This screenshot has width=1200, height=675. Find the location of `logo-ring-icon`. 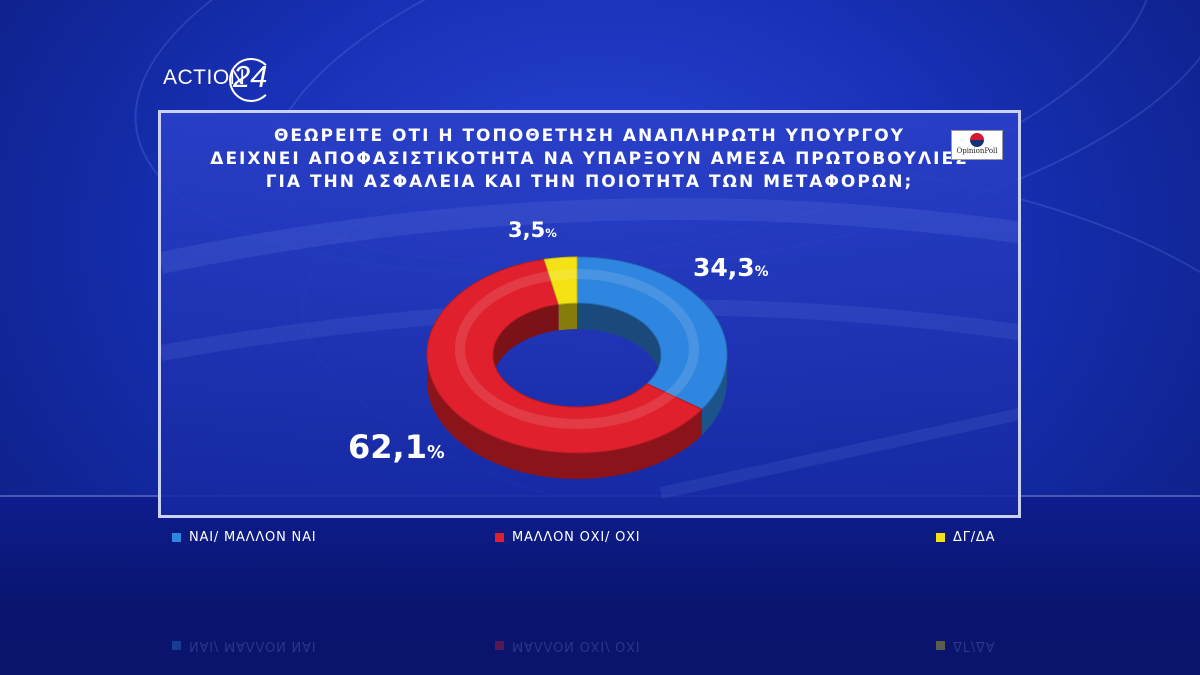

logo-ring-icon is located at coordinates (251, 80).